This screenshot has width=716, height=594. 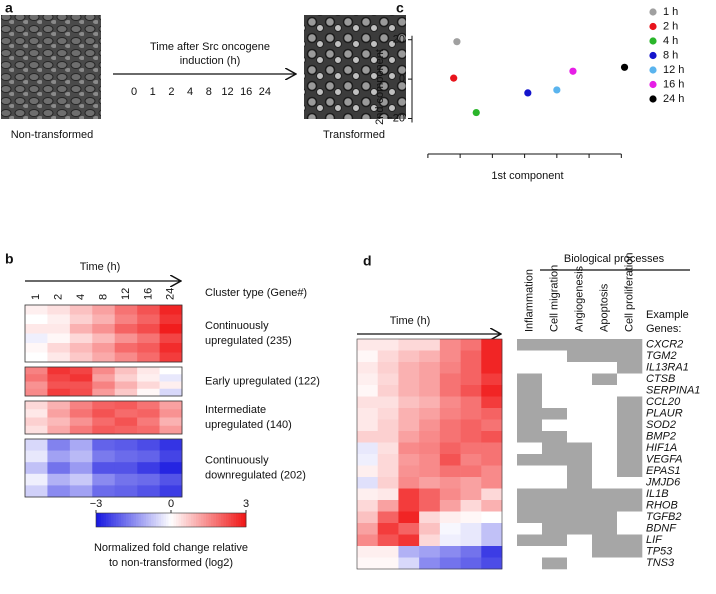 I want to click on colorbar-title: to non-transformed (log2), so click(x=171, y=563).